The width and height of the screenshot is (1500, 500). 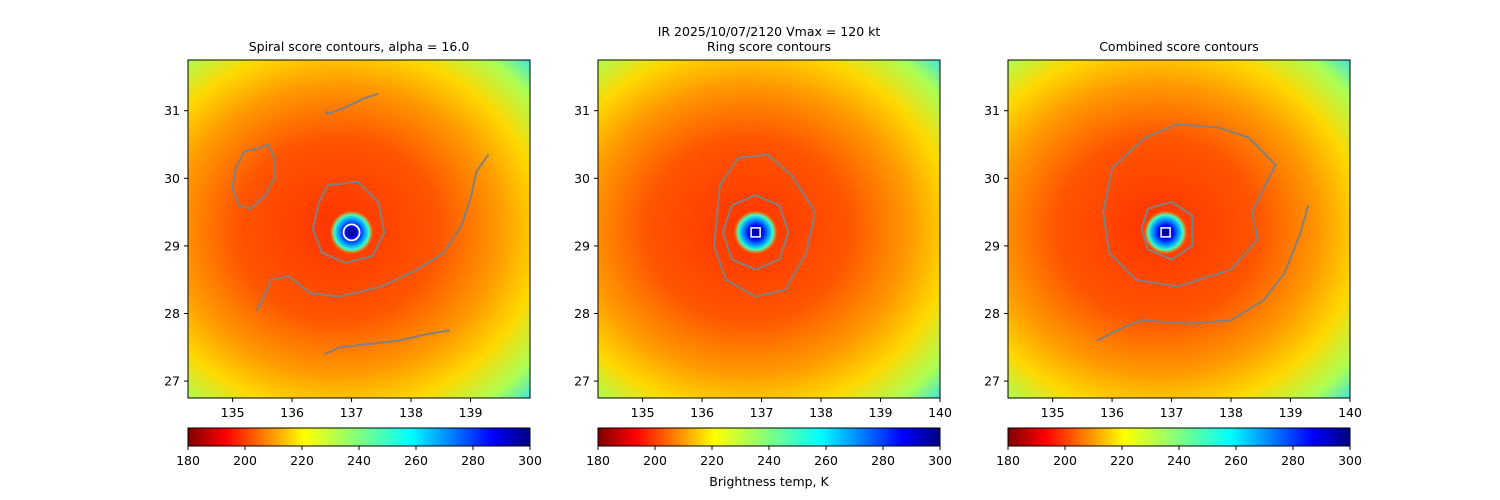 I want to click on panel-title: Ring score contours, so click(x=769, y=46).